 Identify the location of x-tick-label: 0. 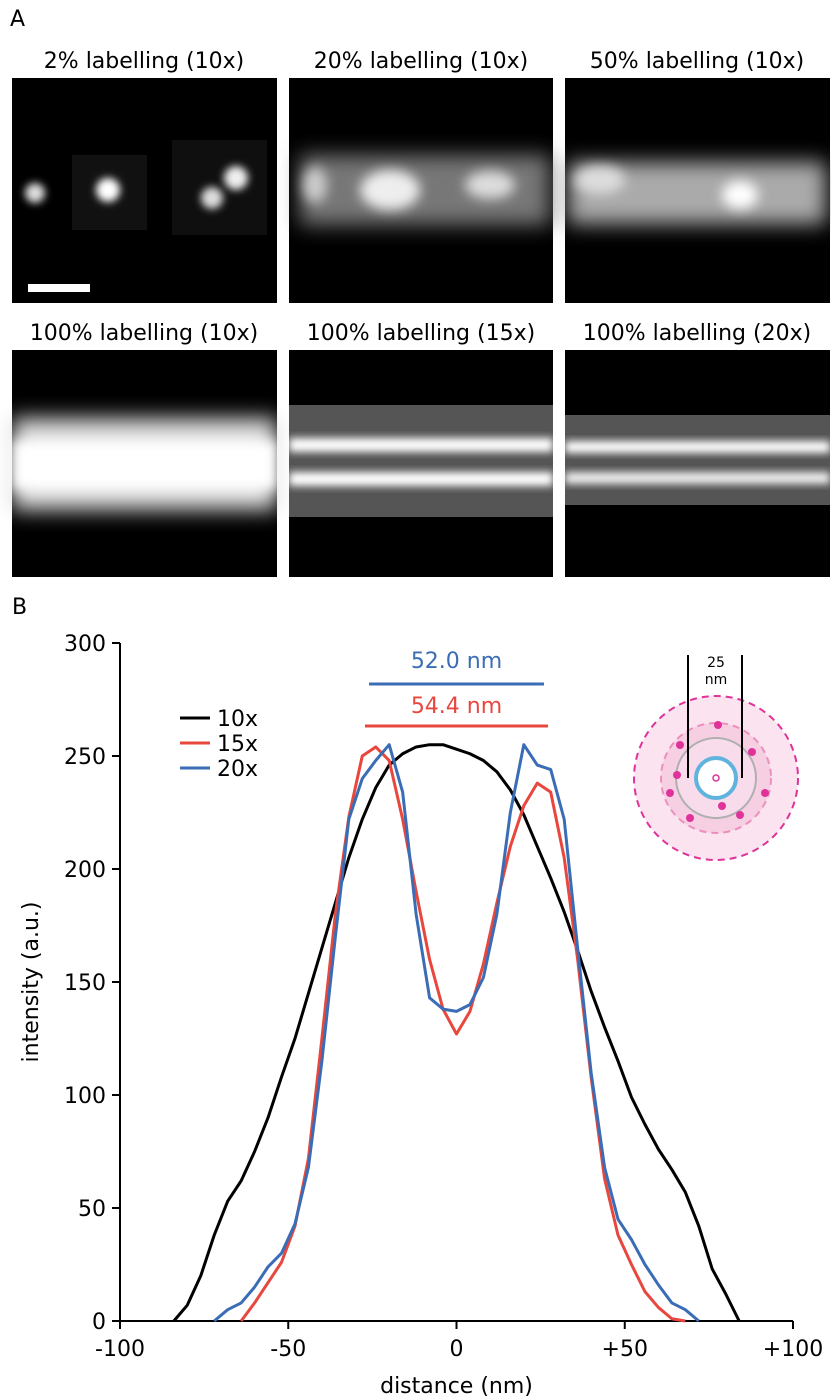
(457, 1349).